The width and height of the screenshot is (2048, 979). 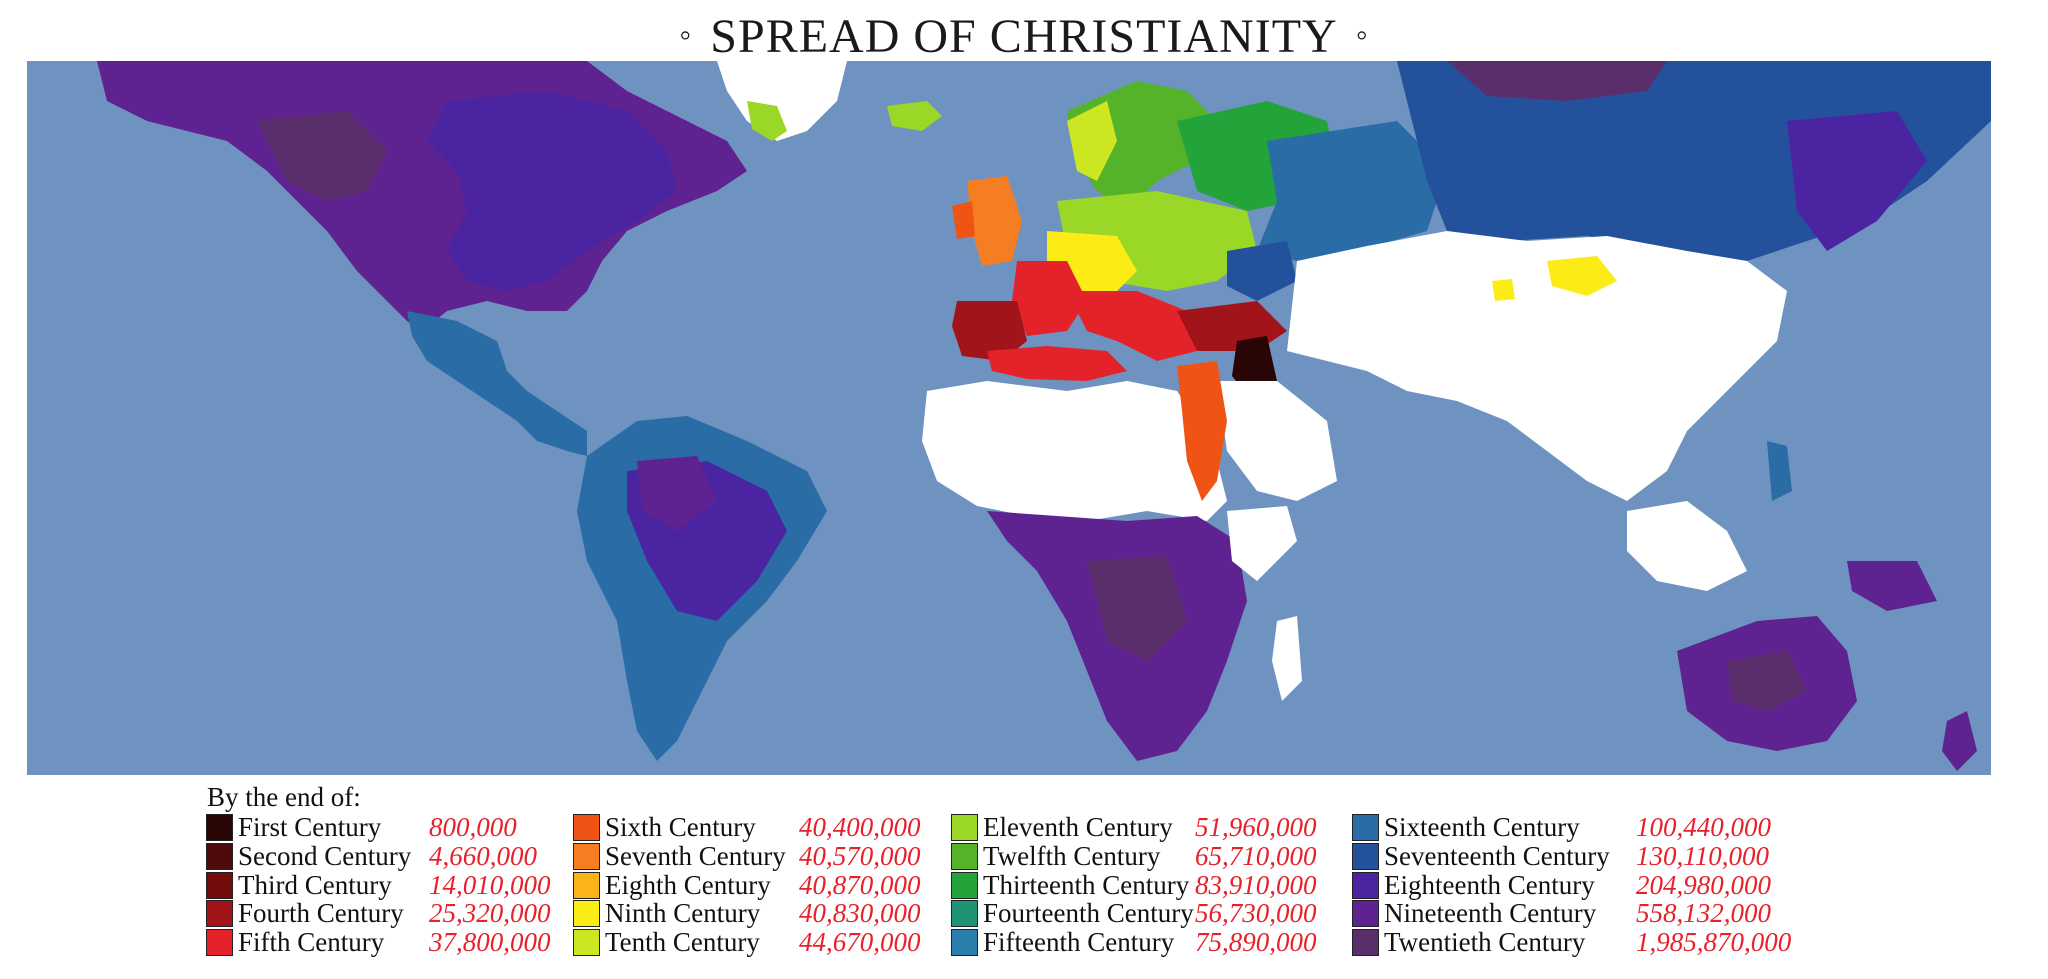 I want to click on legend-value: 65,710,000, so click(x=1256, y=855).